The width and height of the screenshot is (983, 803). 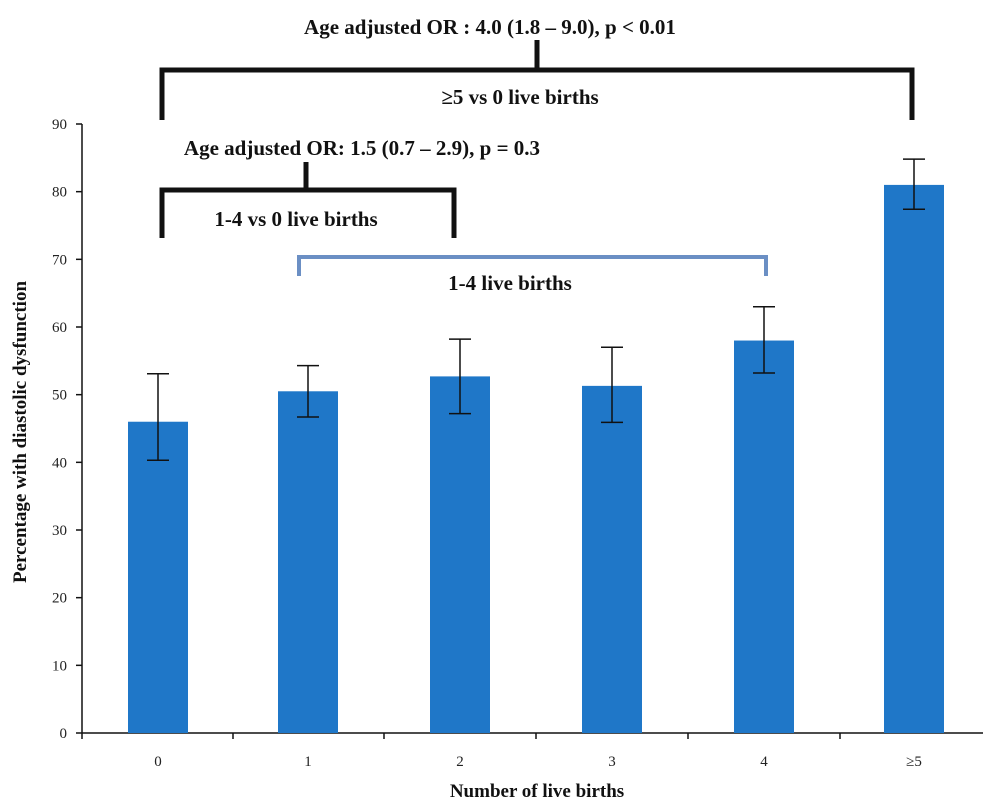 What do you see at coordinates (59, 260) in the screenshot?
I see `y-tick-label: 70` at bounding box center [59, 260].